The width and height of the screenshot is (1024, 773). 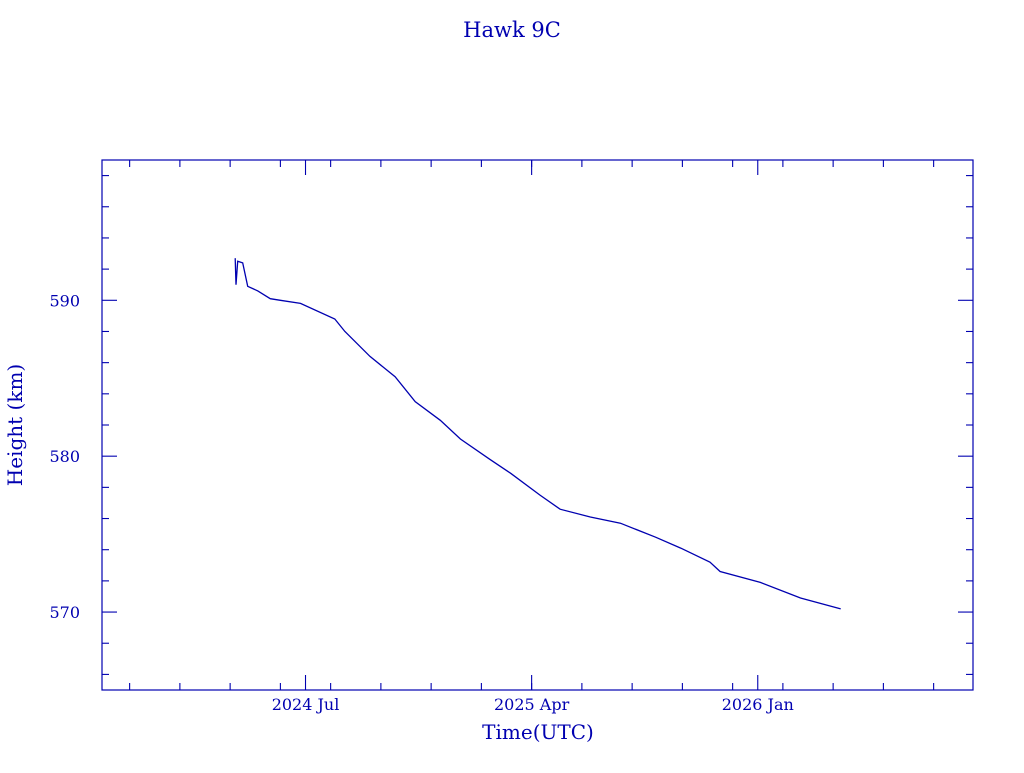 What do you see at coordinates (512, 30) in the screenshot?
I see `chart-title: Hawk 9C` at bounding box center [512, 30].